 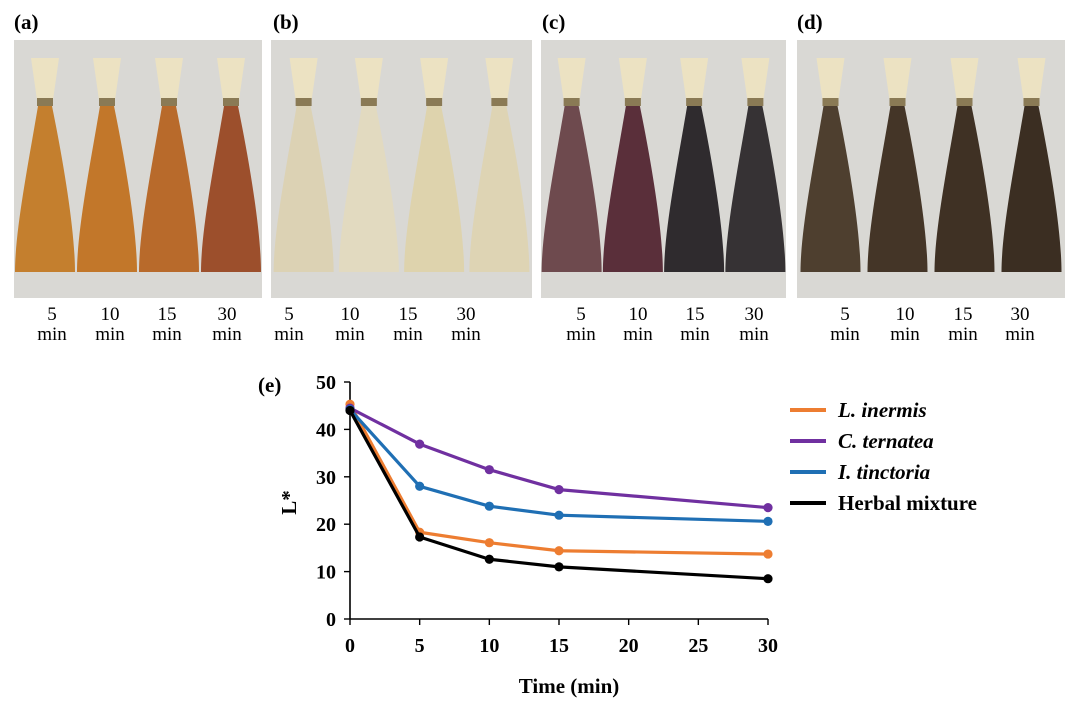 I want to click on series-line, so click(x=558, y=465).